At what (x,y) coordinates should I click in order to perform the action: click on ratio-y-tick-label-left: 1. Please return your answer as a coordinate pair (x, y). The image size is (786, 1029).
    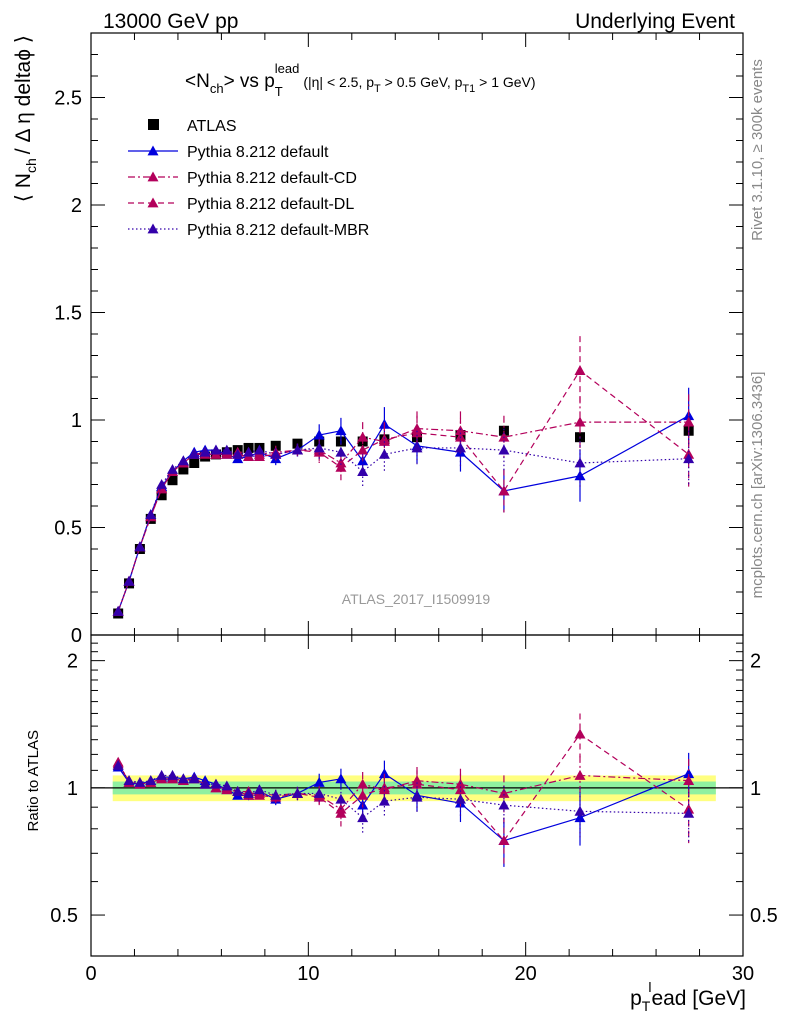
    Looking at the image, I should click on (72, 789).